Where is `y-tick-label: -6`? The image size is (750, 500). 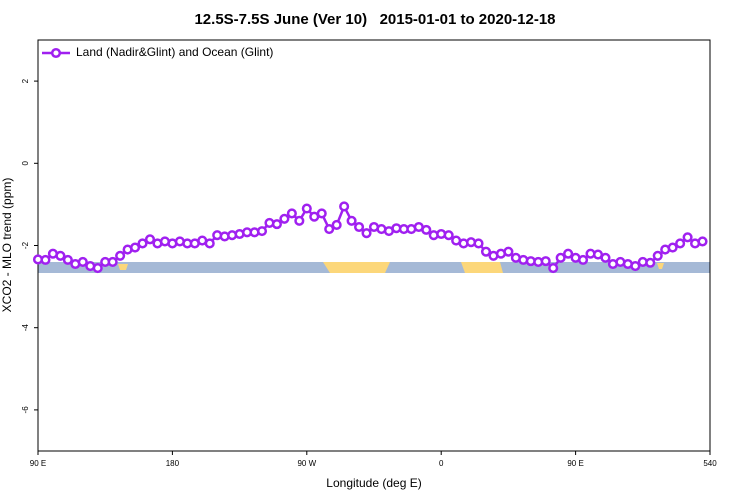 y-tick-label: -6 is located at coordinates (25, 410).